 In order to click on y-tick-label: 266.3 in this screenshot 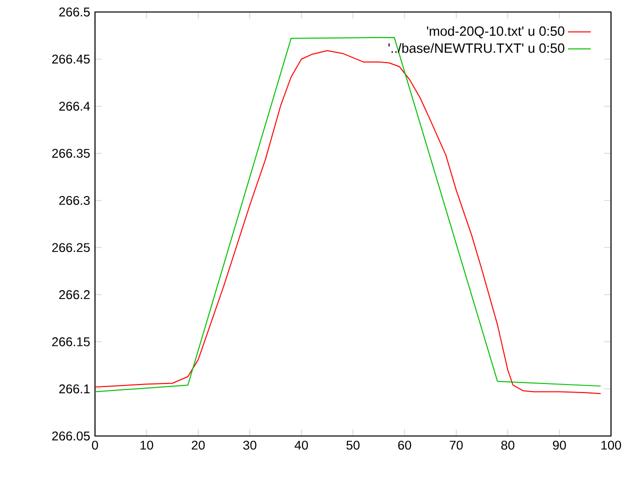, I will do `click(74, 200)`.